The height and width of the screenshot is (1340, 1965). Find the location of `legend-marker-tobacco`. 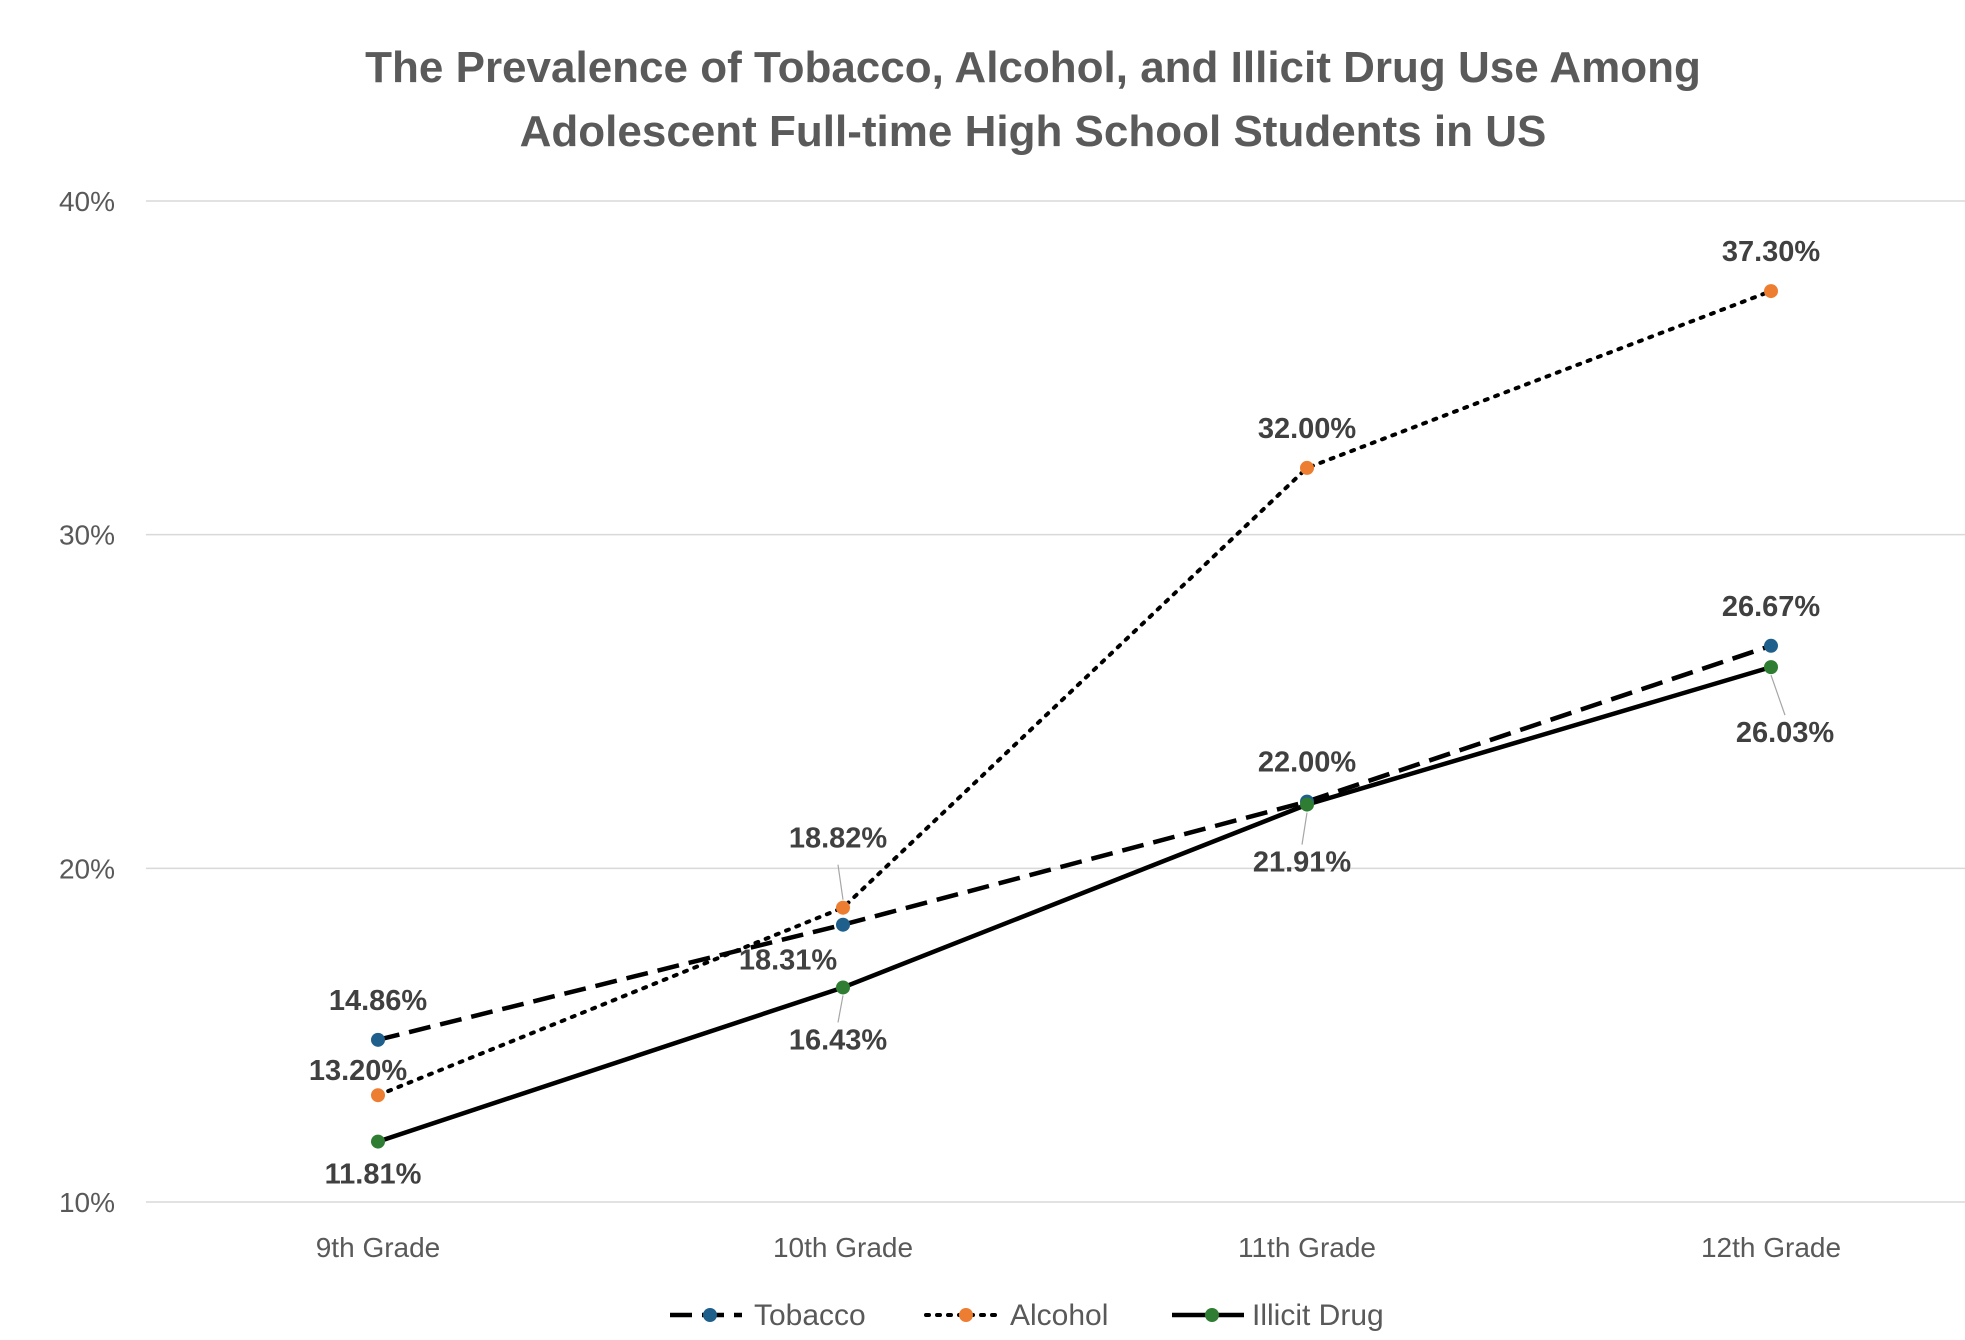

legend-marker-tobacco is located at coordinates (710, 1315).